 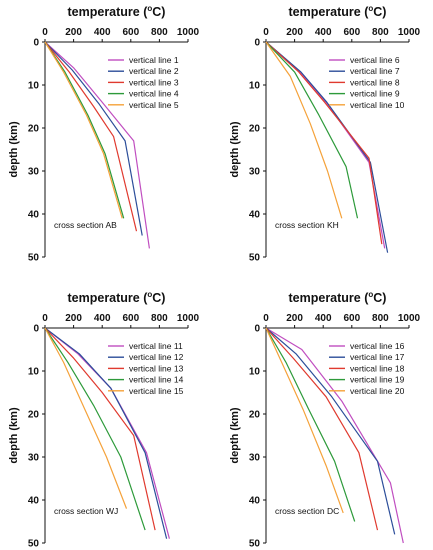 What do you see at coordinates (85, 225) in the screenshot?
I see `cross-section-label: cross section AB` at bounding box center [85, 225].